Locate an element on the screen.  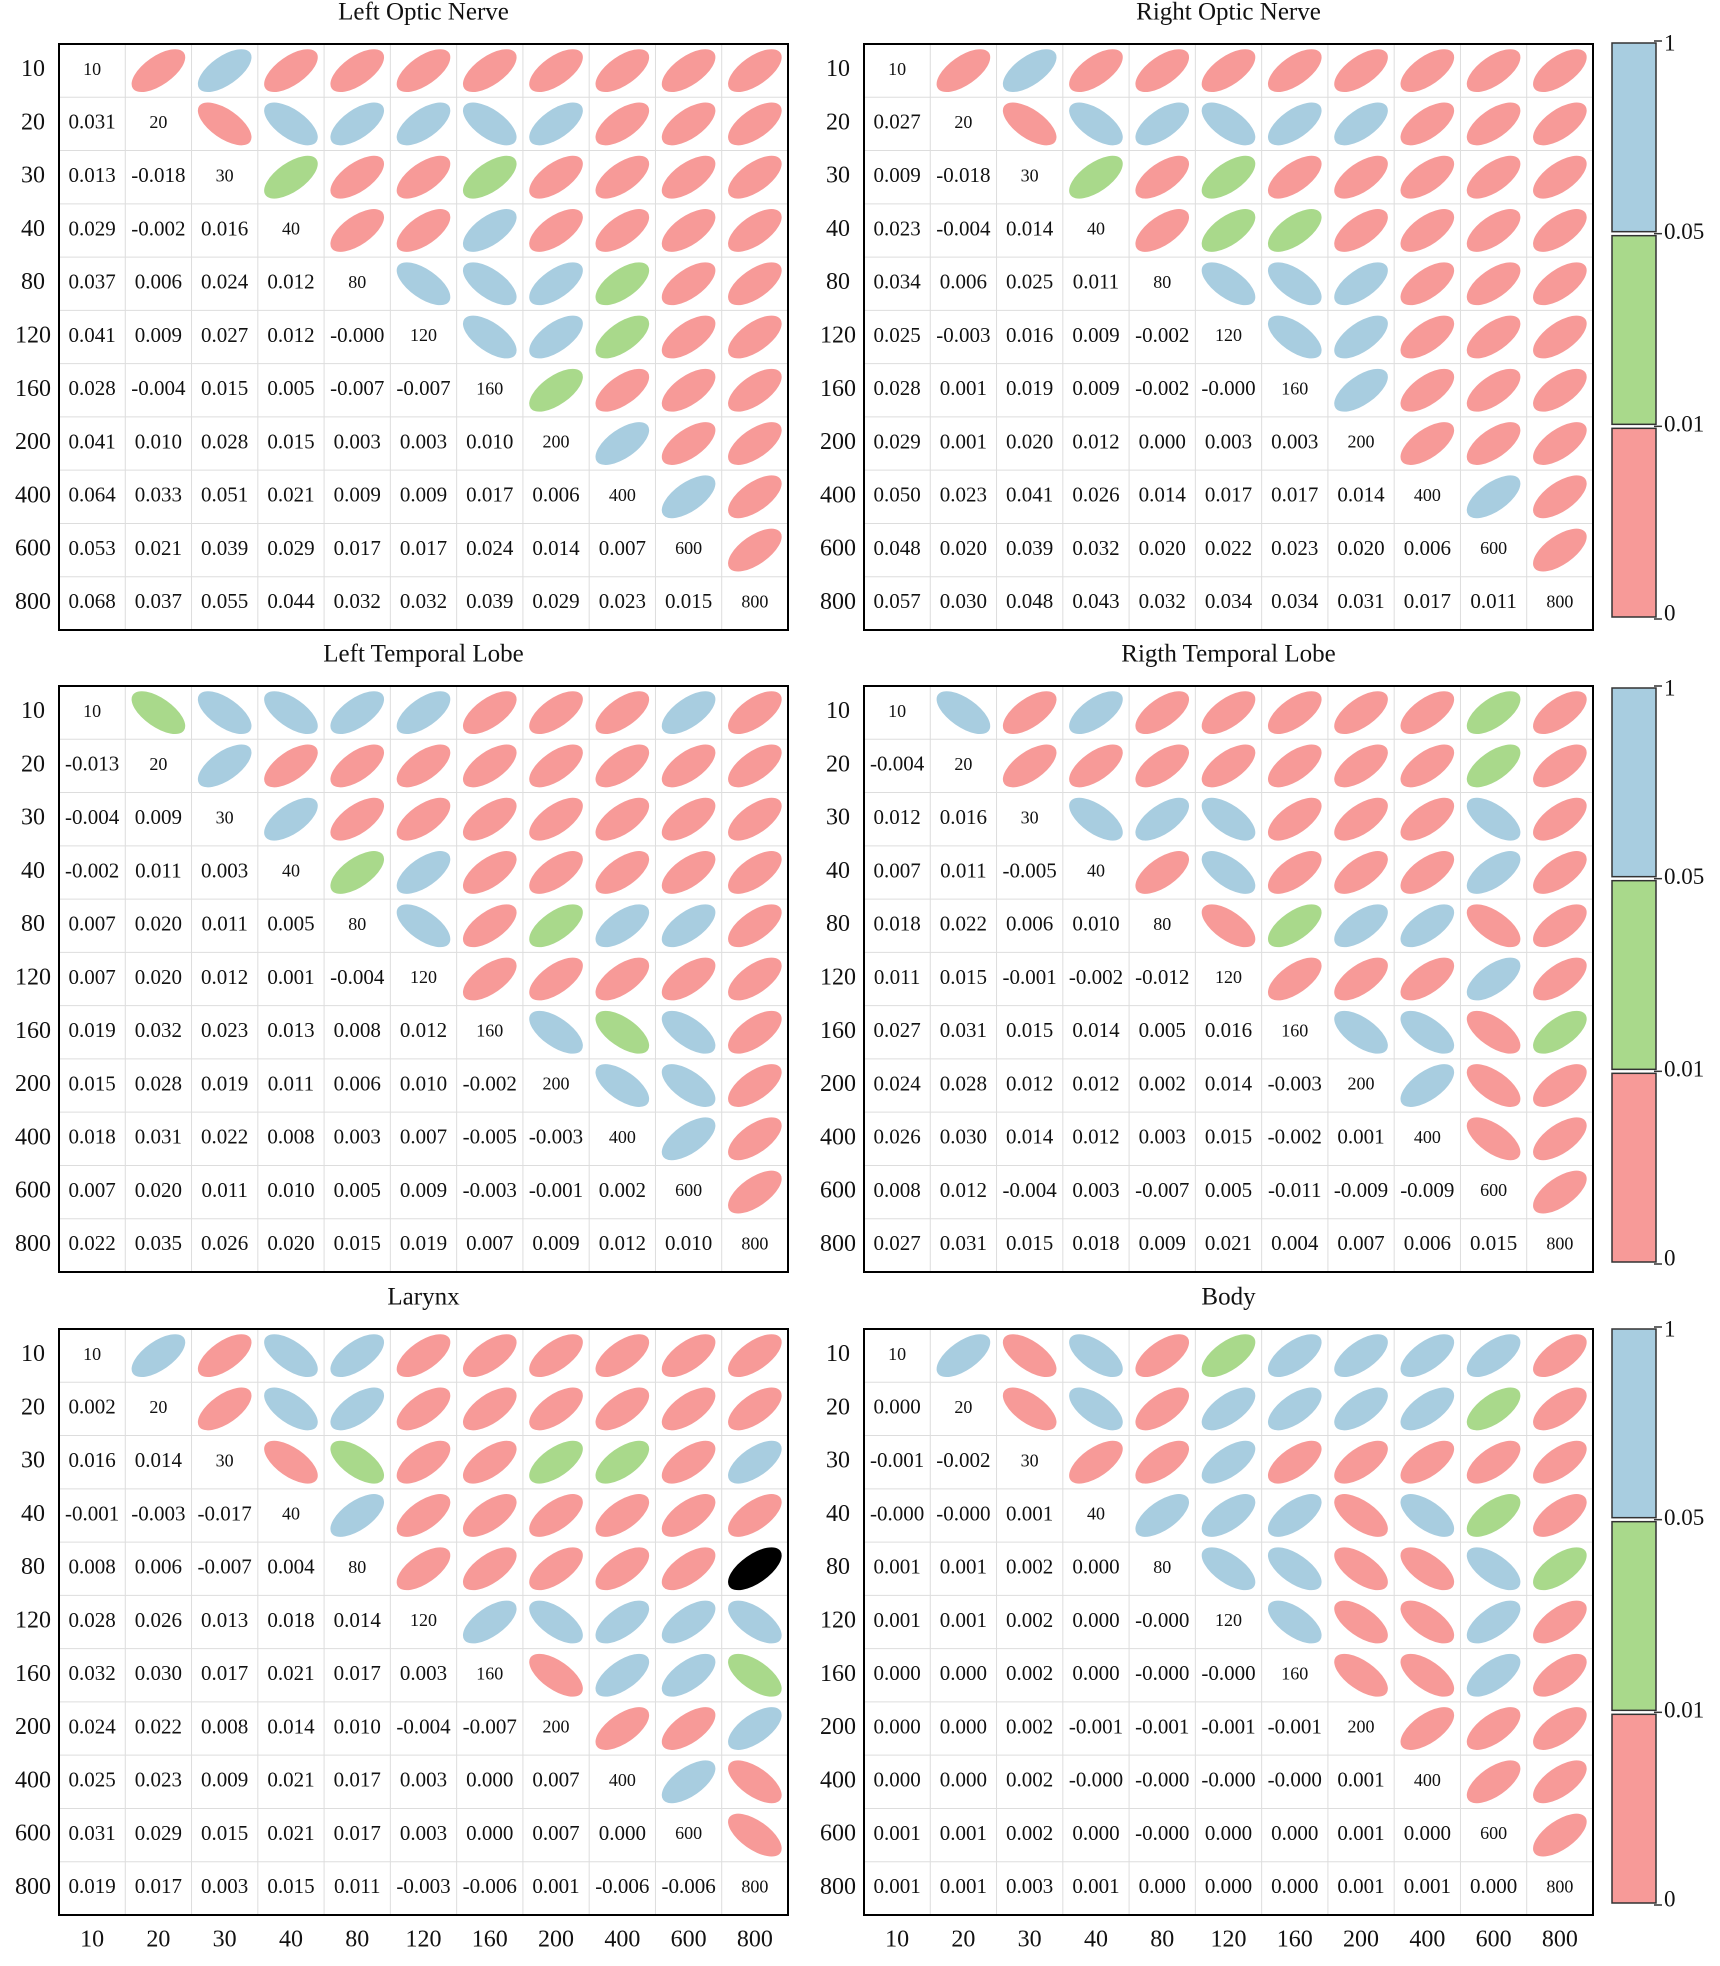
lower-value: -0.003 is located at coordinates (423, 1886).